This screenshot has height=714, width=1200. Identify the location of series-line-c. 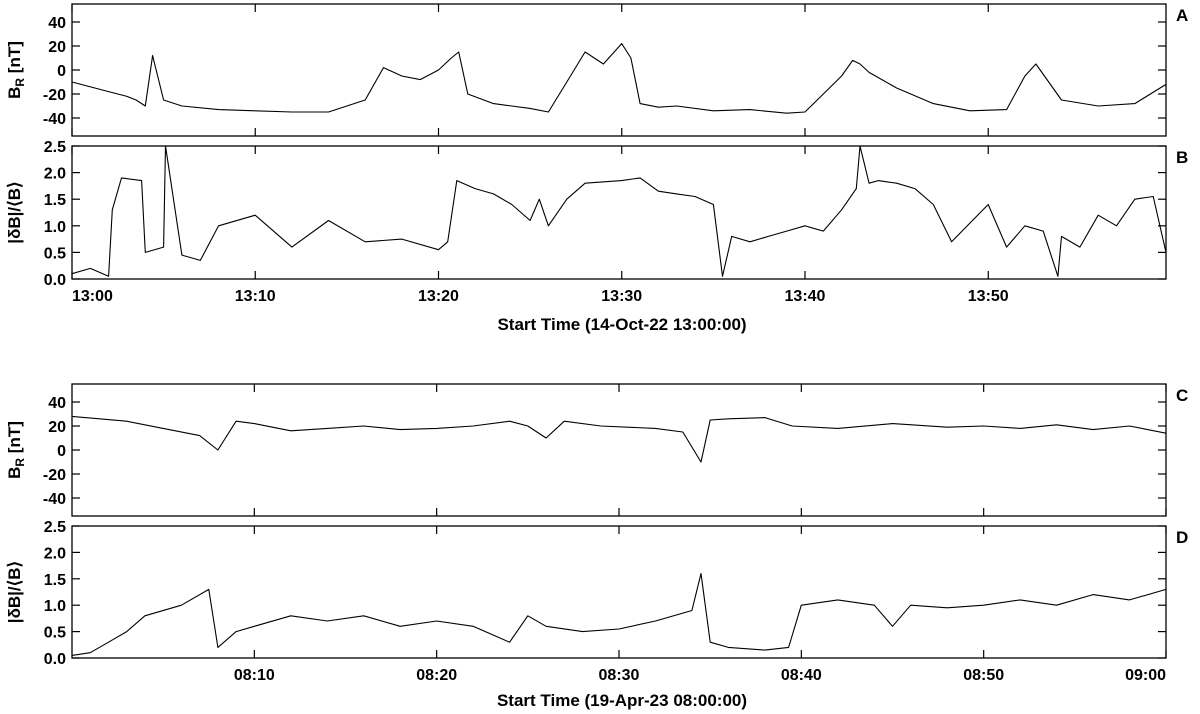
(619, 439).